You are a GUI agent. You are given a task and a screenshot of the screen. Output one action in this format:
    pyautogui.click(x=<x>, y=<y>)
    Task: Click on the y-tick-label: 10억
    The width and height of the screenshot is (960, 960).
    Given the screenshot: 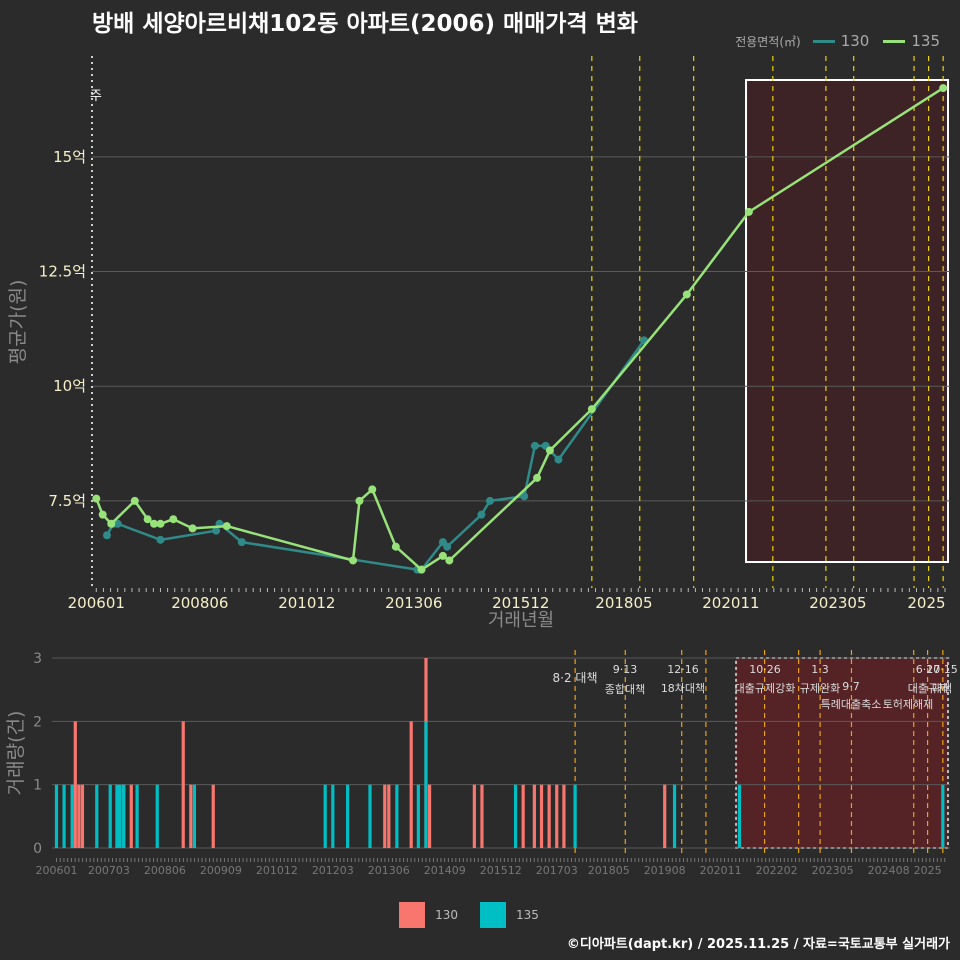 What is the action you would take?
    pyautogui.click(x=69, y=386)
    